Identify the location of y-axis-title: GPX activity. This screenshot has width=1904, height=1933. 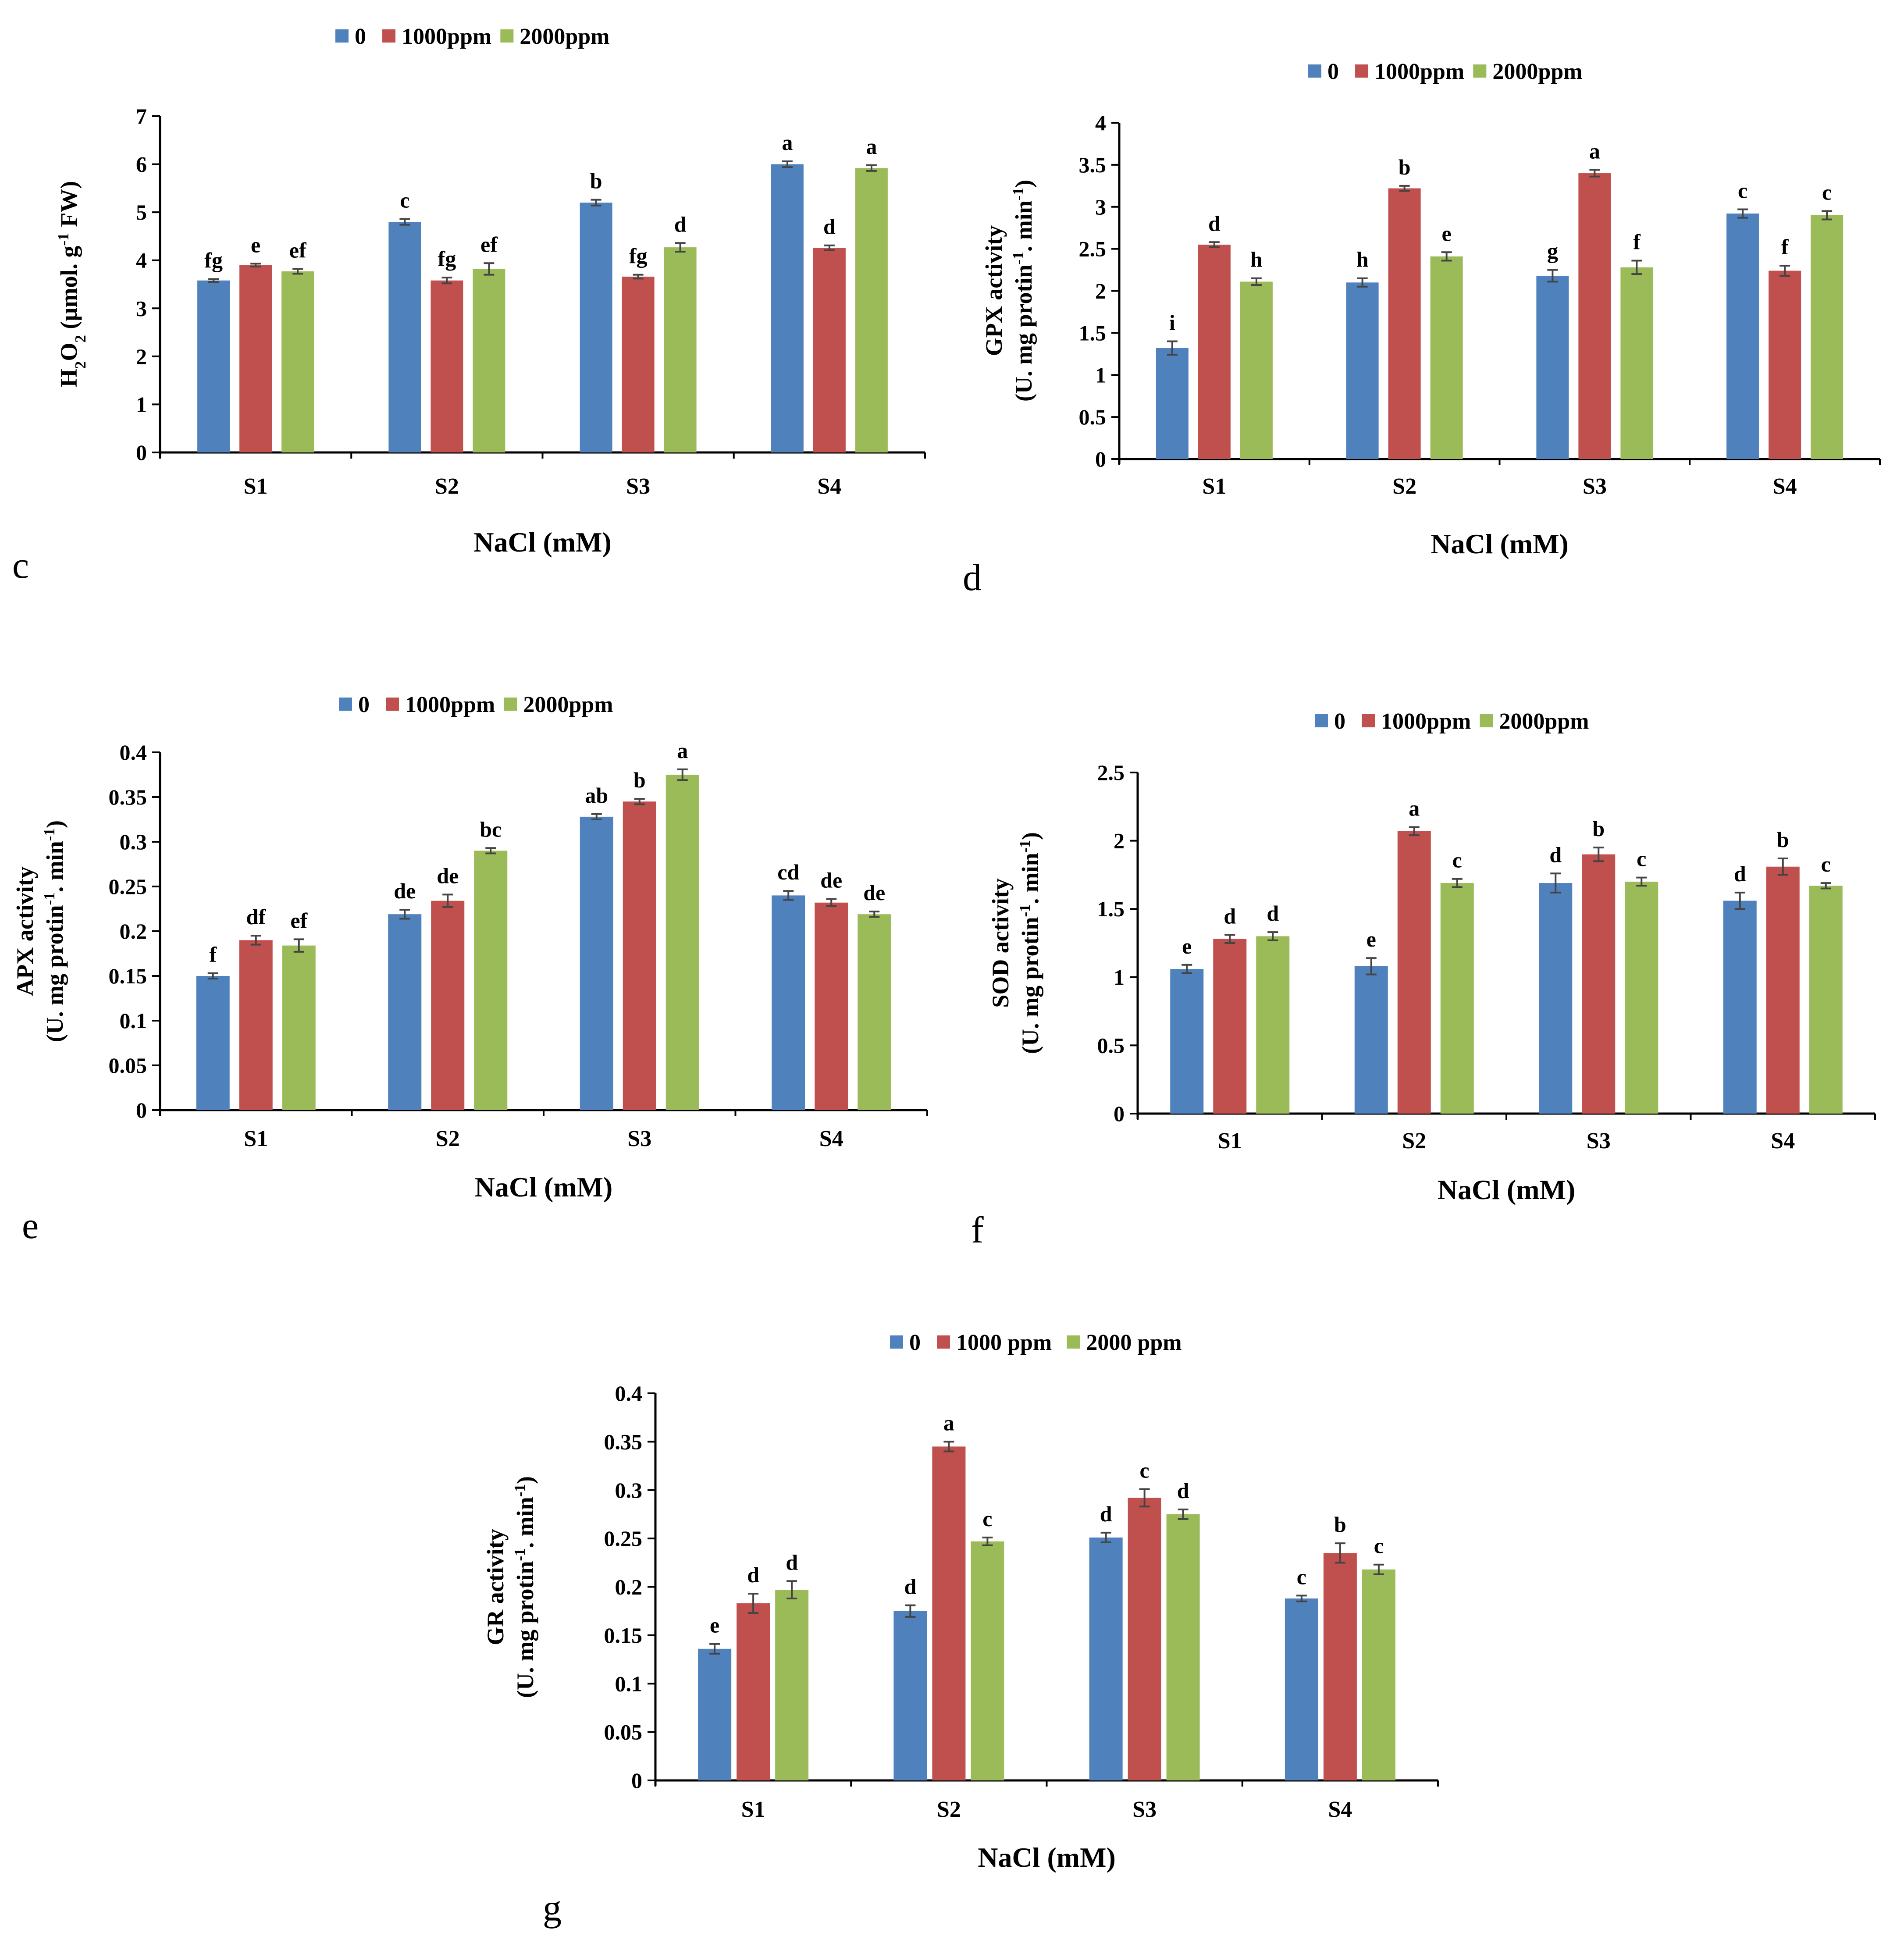
(994, 291).